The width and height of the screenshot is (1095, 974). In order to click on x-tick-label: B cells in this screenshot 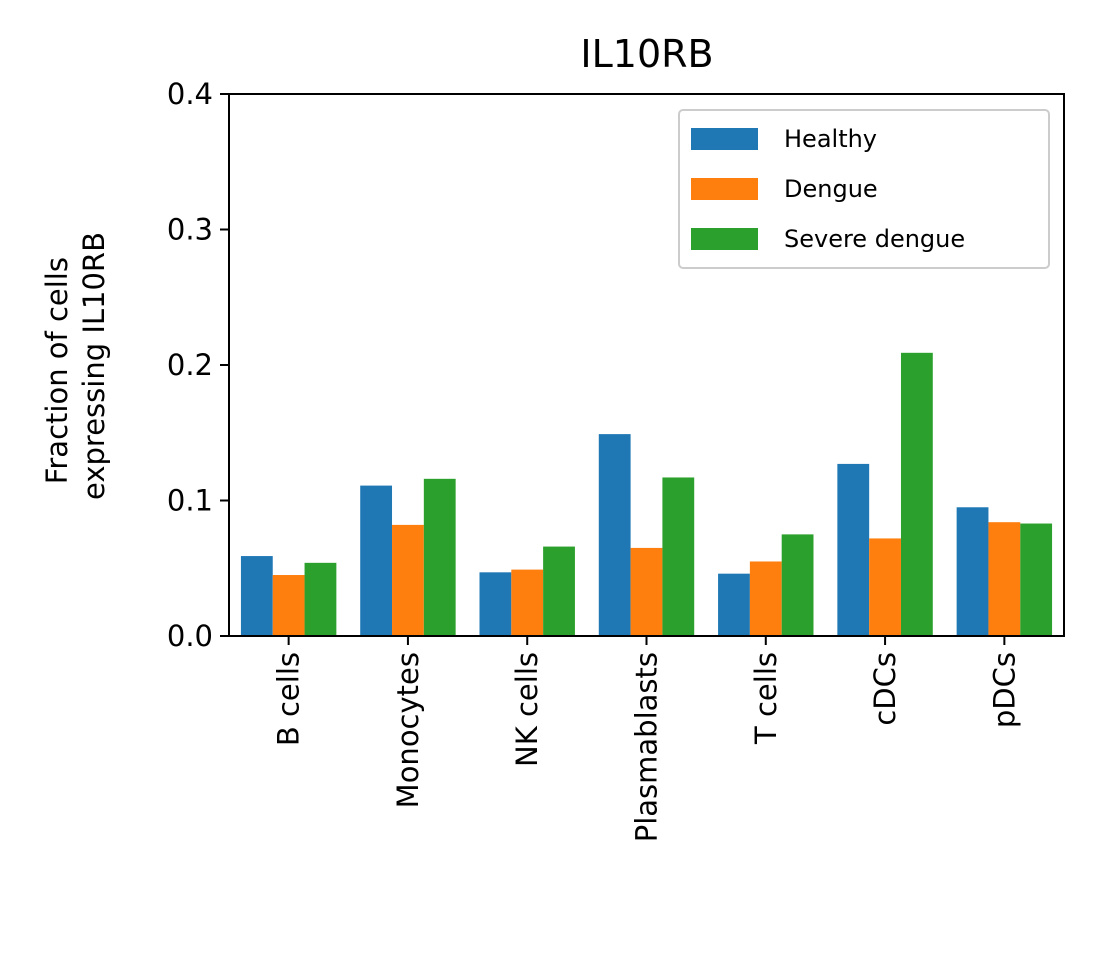, I will do `click(289, 699)`.